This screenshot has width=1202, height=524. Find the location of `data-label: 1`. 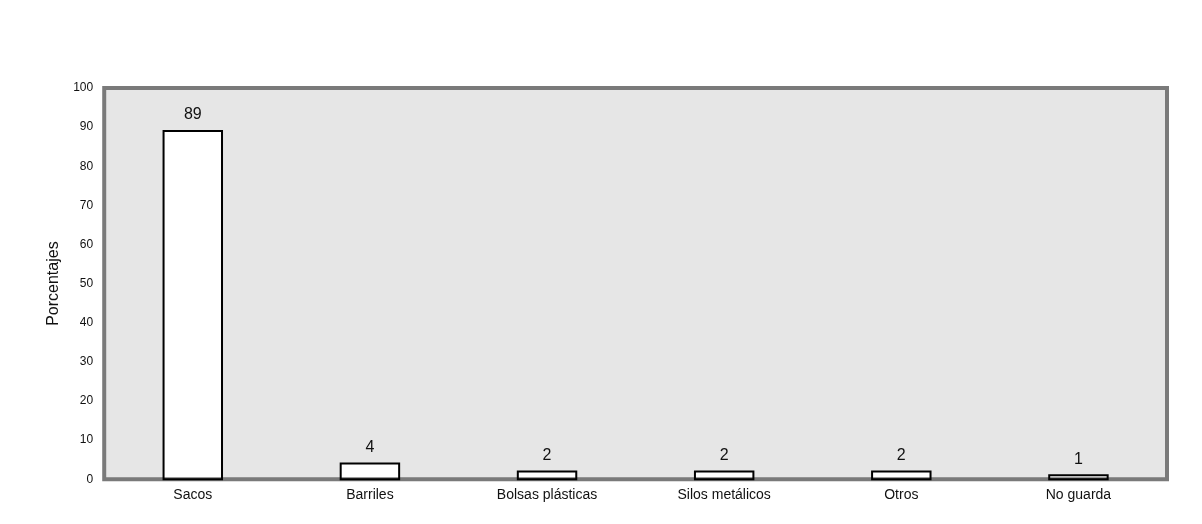

data-label: 1 is located at coordinates (1078, 458).